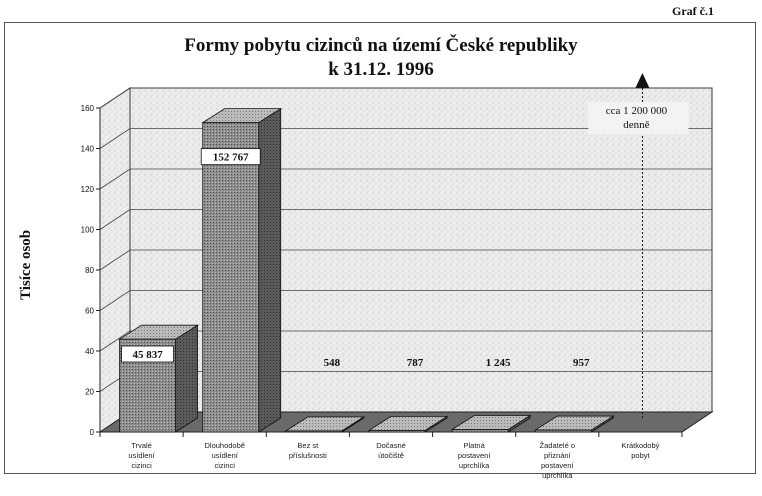 Image resolution: width=762 pixels, height=496 pixels. What do you see at coordinates (88, 189) in the screenshot?
I see `y-tick-label: 120` at bounding box center [88, 189].